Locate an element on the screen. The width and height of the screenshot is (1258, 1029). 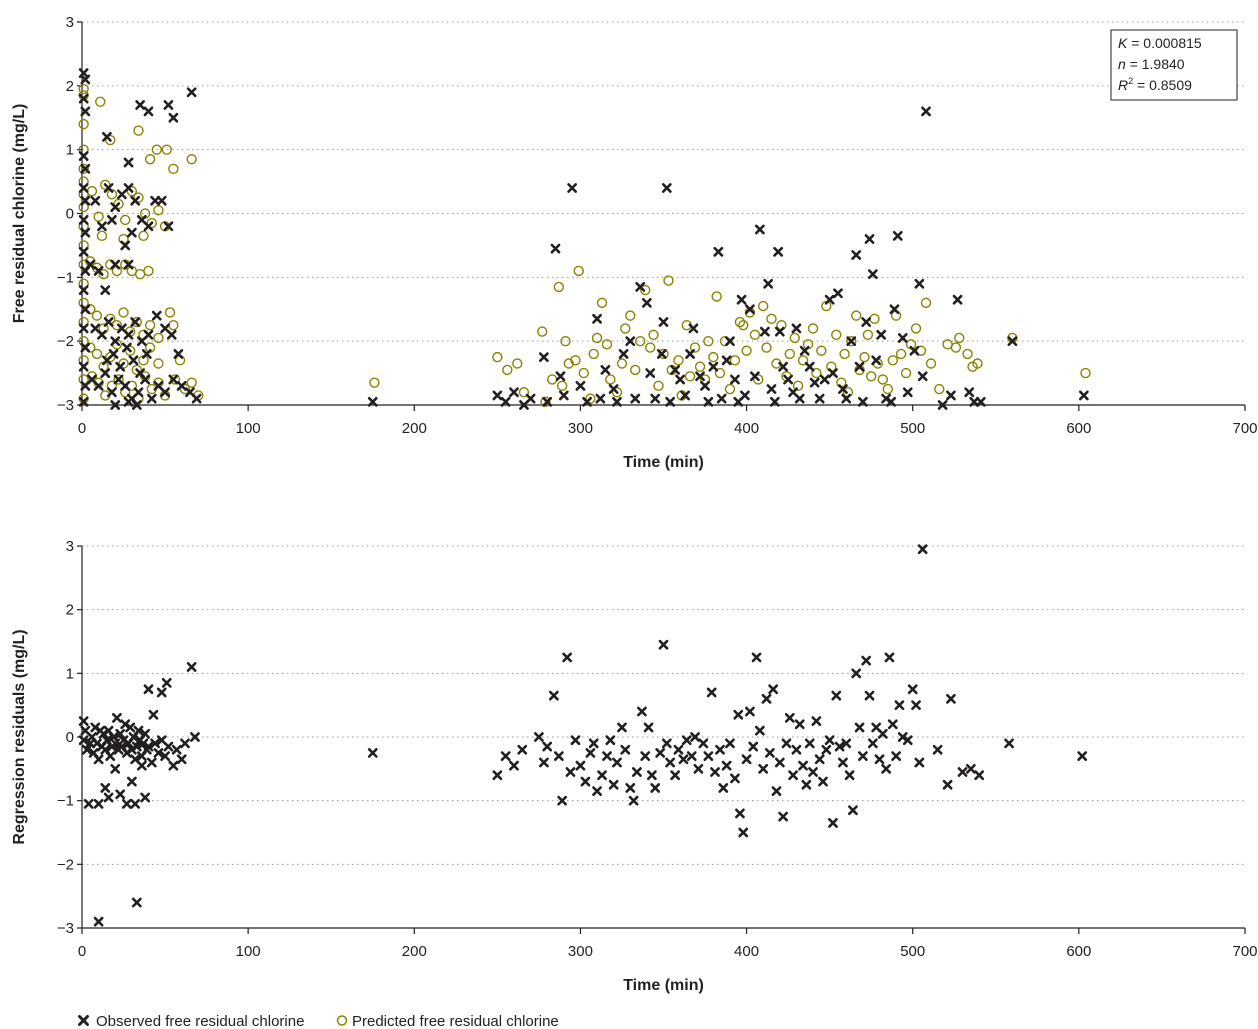
x-tick-label: 0 is located at coordinates (82, 951).